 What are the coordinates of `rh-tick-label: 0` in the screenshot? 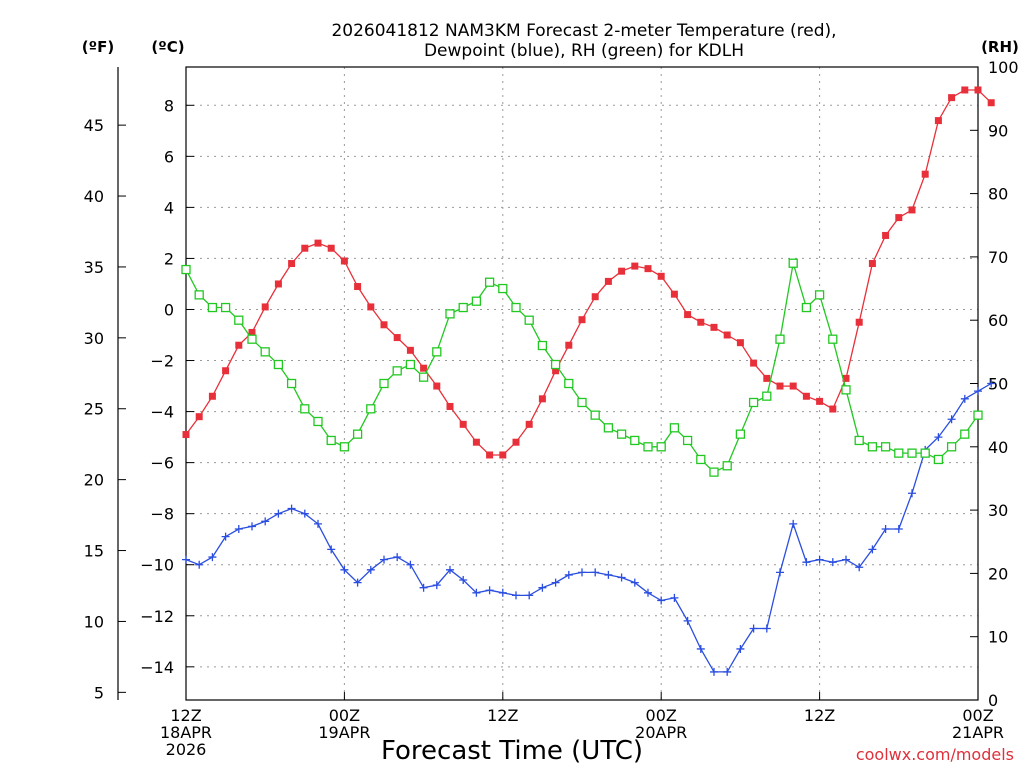 It's located at (993, 700).